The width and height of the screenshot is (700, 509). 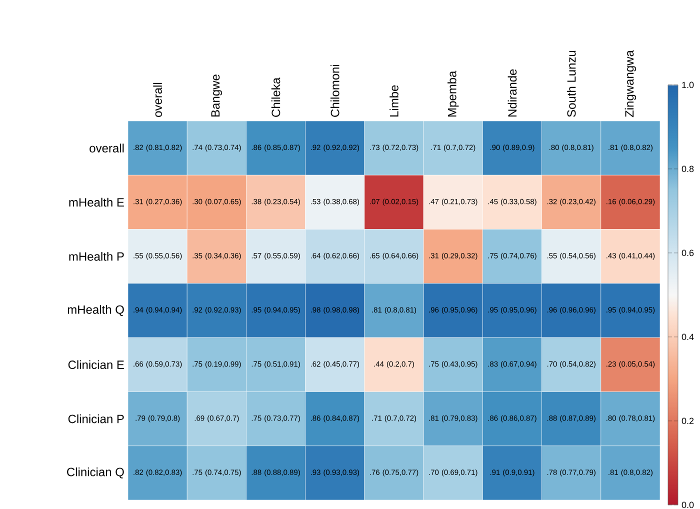 I want to click on x-tick-label: Mpemba, so click(x=453, y=93).